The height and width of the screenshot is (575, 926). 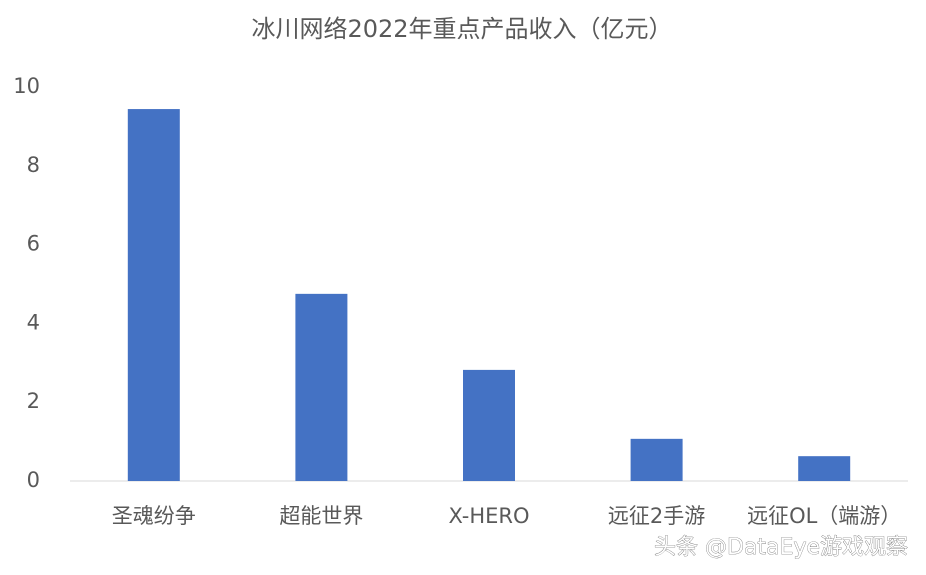 What do you see at coordinates (781, 547) in the screenshot?
I see `watermark: 头条 @DataEye游戏观察` at bounding box center [781, 547].